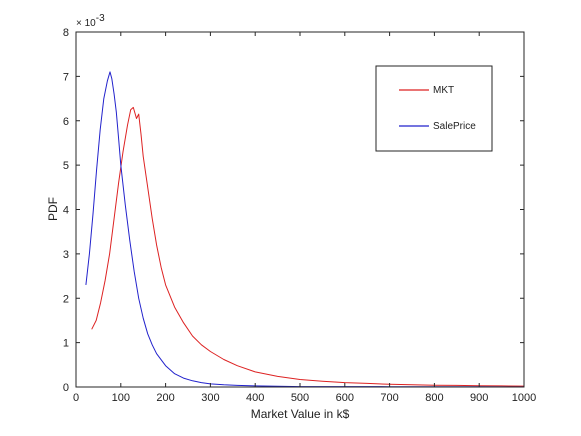 Image resolution: width=581 pixels, height=436 pixels. What do you see at coordinates (524, 398) in the screenshot?
I see `x-tick-label: 1000` at bounding box center [524, 398].